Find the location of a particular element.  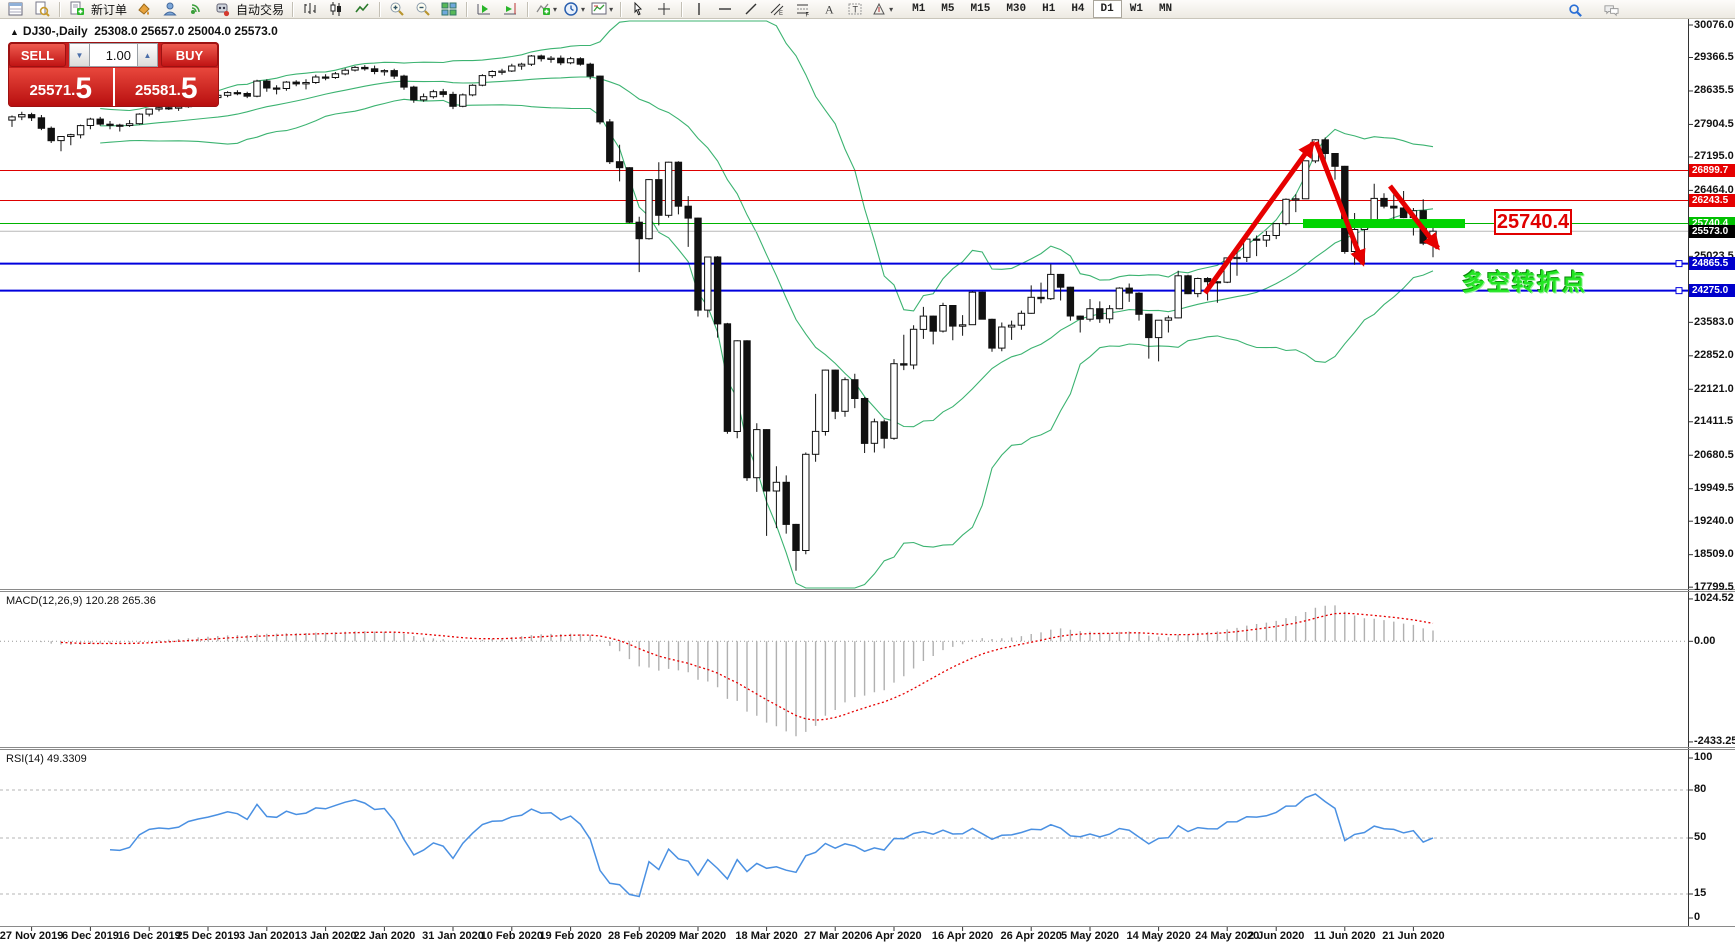

timeframe-bar: M1 M5 M15 M30 H1 H4 D1 W1 MN is located at coordinates (1042, 9).